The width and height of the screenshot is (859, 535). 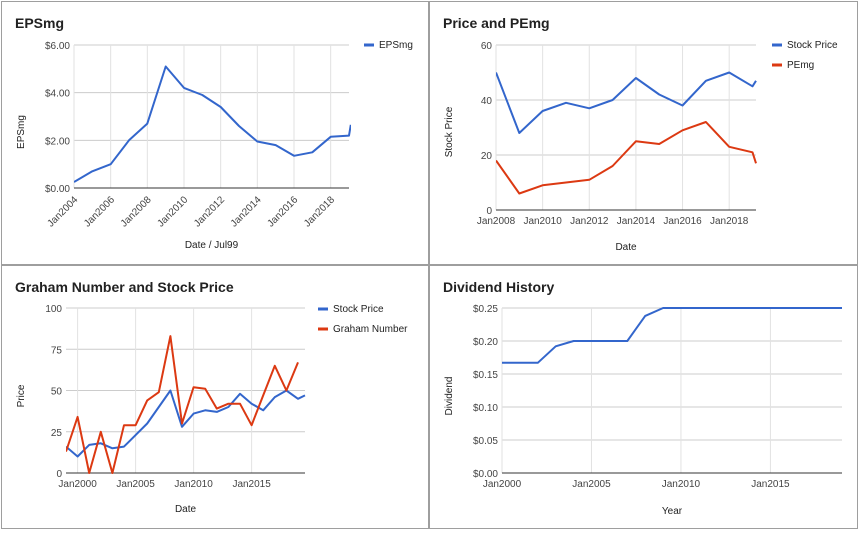 I want to click on y-tick-label: 60, so click(x=487, y=46).